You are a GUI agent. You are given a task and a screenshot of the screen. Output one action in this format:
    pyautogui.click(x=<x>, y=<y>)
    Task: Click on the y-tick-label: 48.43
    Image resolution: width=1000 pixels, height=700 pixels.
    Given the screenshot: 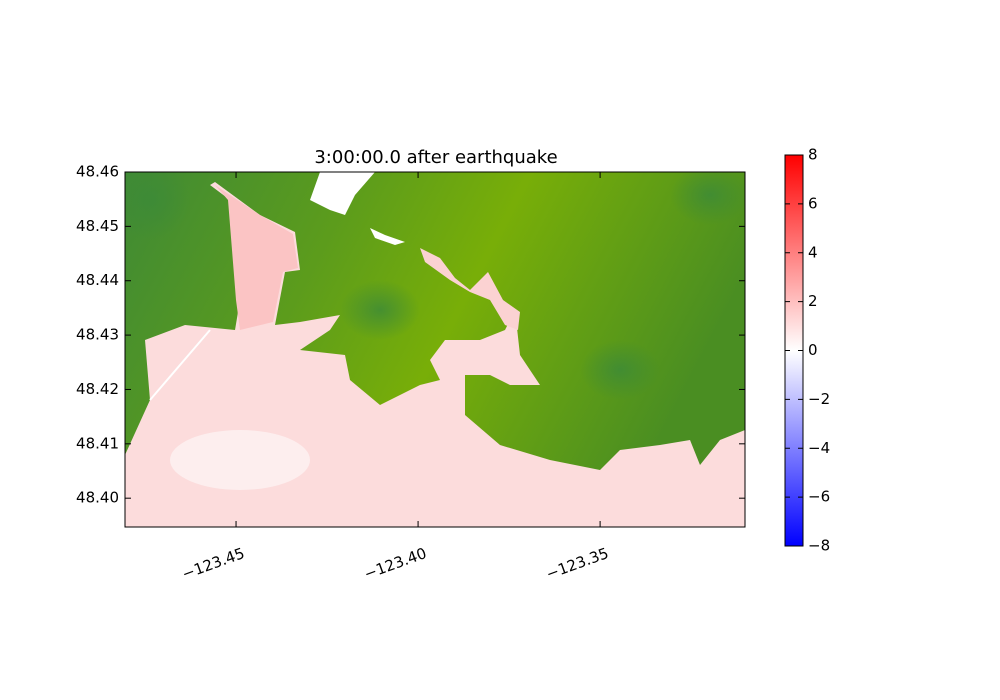 What is the action you would take?
    pyautogui.click(x=97, y=335)
    